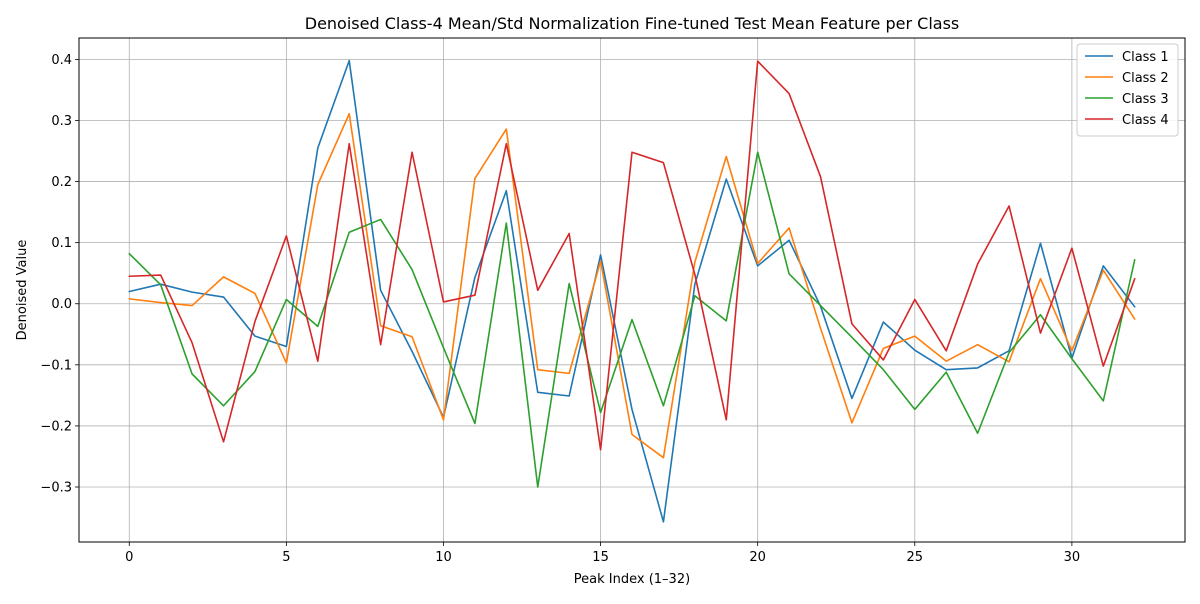 This screenshot has height=604, width=1200. Describe the element at coordinates (1145, 99) in the screenshot. I see `legend-label: Class 3` at that location.